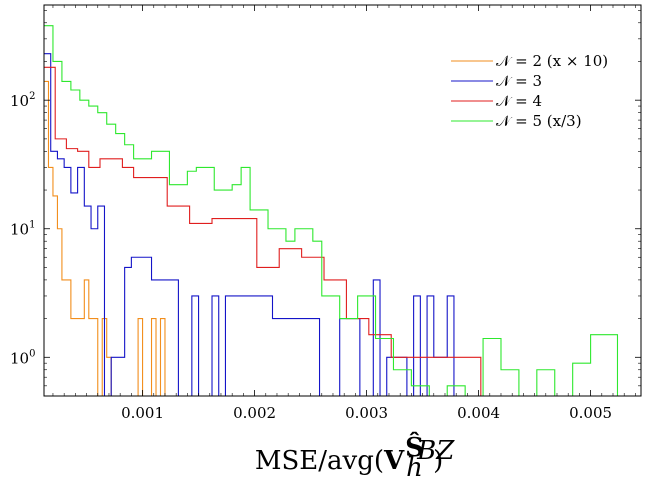 This screenshot has width=653, height=484. I want to click on x-axis-label-superscript-subscript: BZ, so click(435, 451).